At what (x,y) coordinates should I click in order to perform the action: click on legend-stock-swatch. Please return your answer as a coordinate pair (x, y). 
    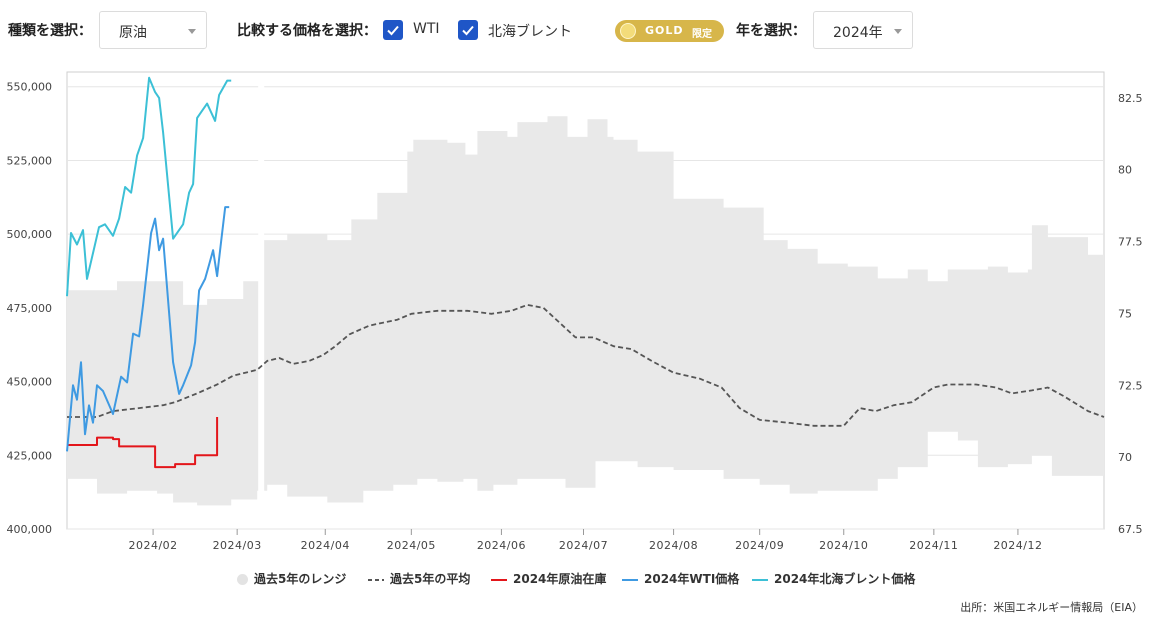
    Looking at the image, I should click on (499, 579).